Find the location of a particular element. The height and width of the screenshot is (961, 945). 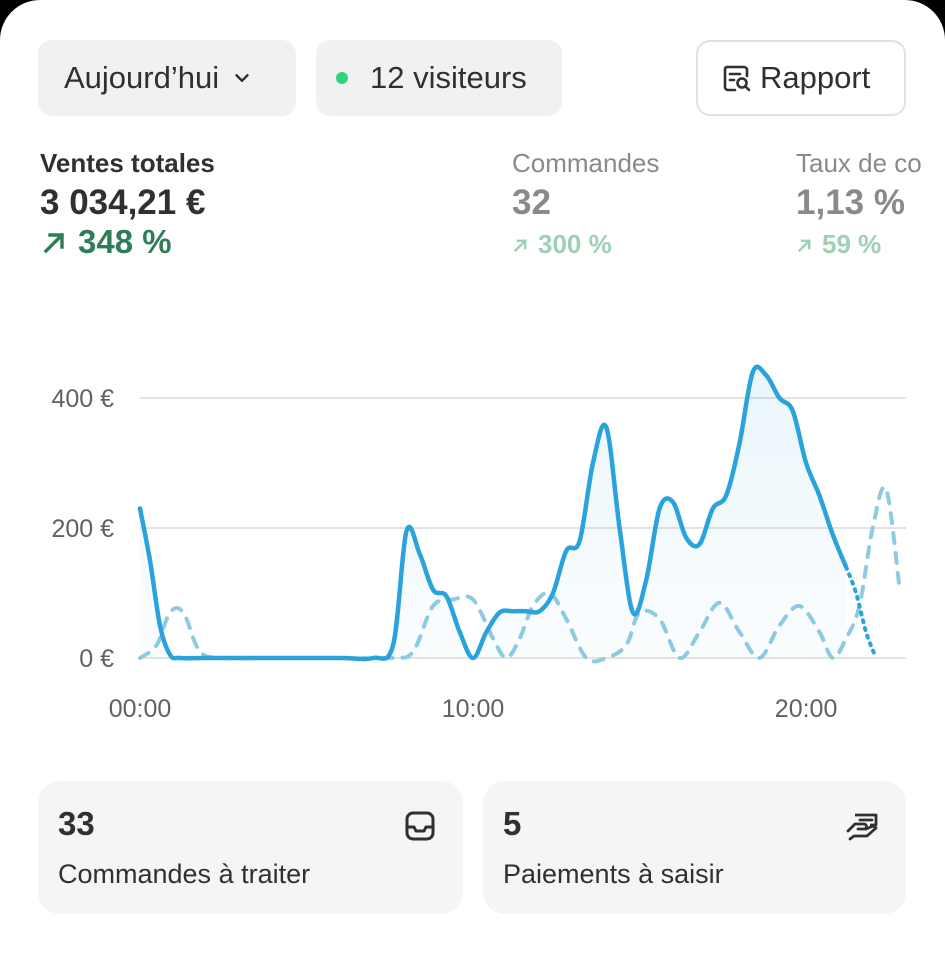

metric-label: Ventes totales is located at coordinates (127, 163).